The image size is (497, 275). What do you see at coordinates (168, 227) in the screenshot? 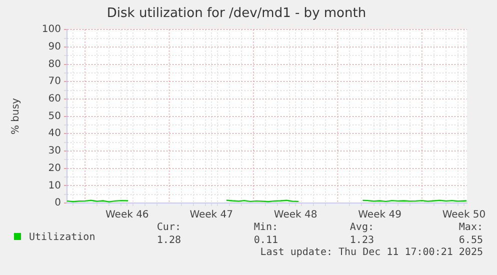
I see `text: Cur:` at bounding box center [168, 227].